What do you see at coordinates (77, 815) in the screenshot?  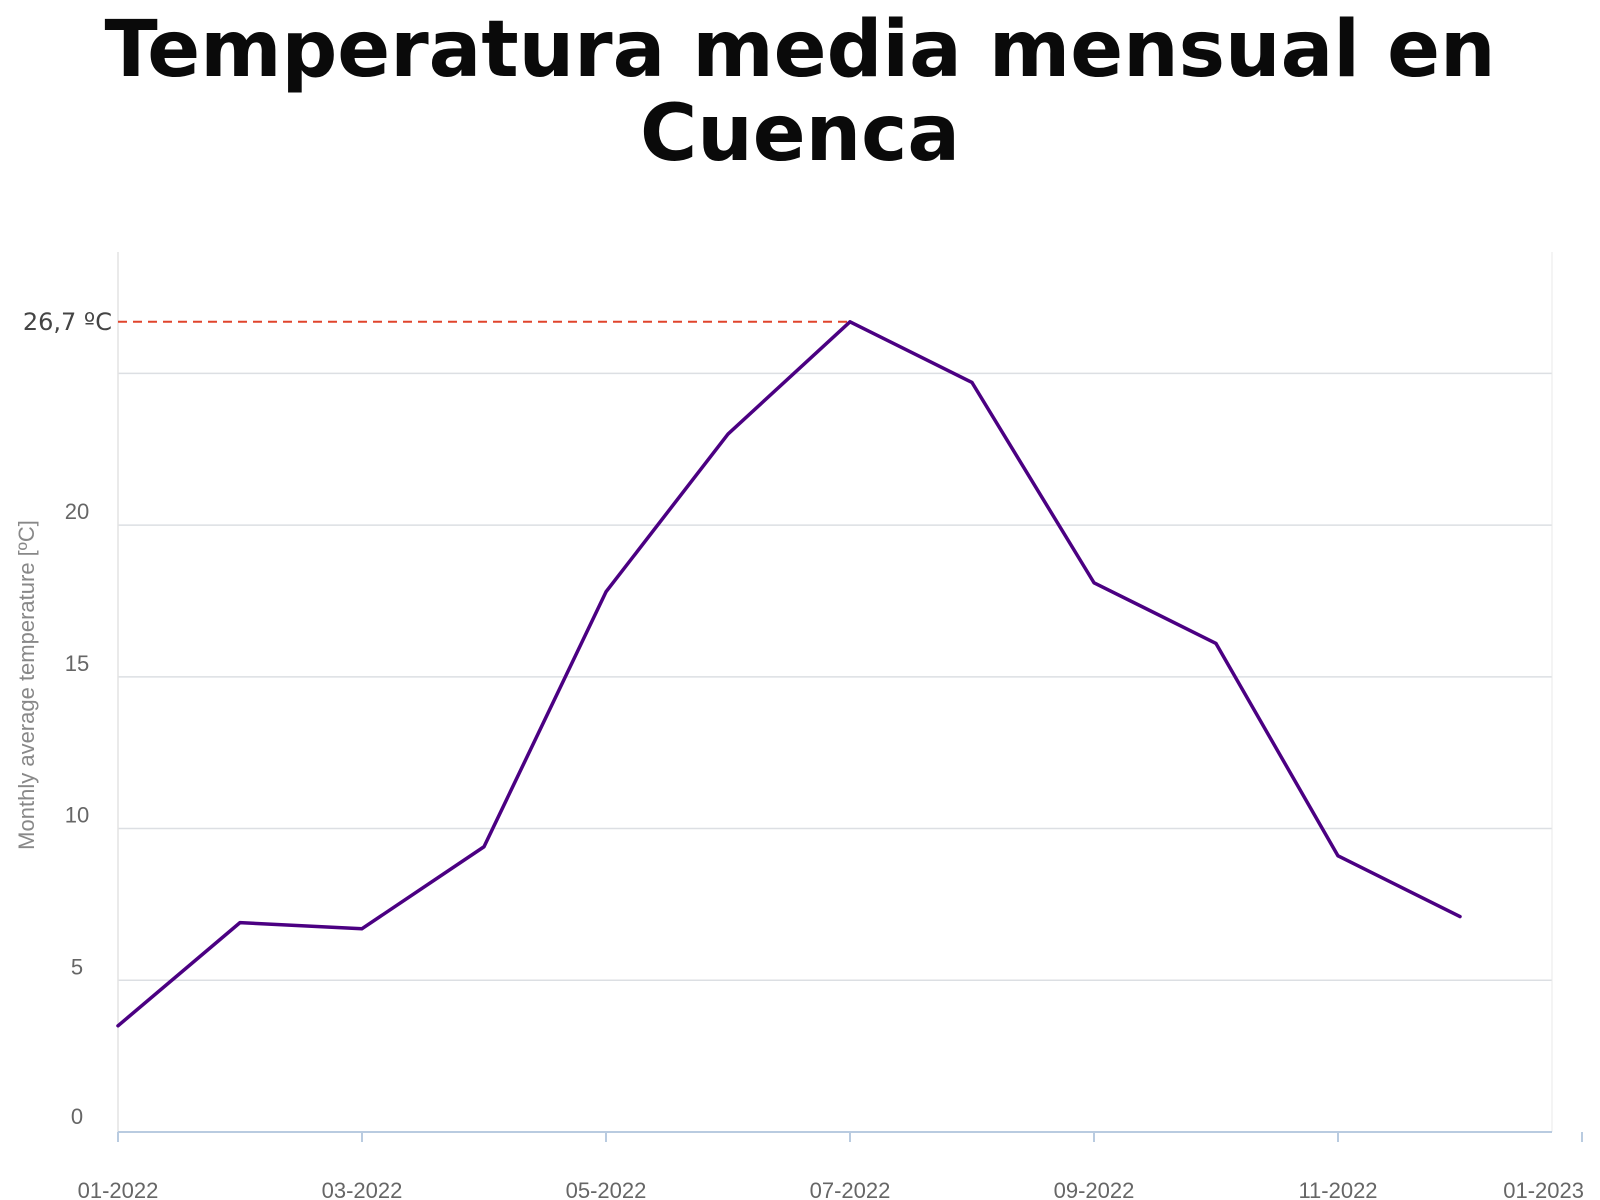 I see `y-tick-label: 10` at bounding box center [77, 815].